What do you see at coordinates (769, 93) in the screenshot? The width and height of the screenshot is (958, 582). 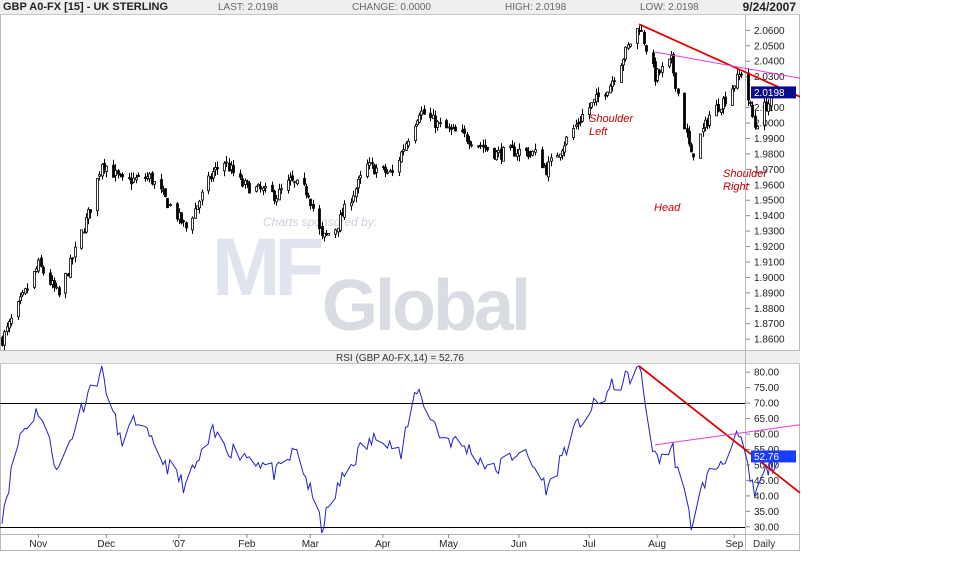 I see `price-last-label: 2.0198` at bounding box center [769, 93].